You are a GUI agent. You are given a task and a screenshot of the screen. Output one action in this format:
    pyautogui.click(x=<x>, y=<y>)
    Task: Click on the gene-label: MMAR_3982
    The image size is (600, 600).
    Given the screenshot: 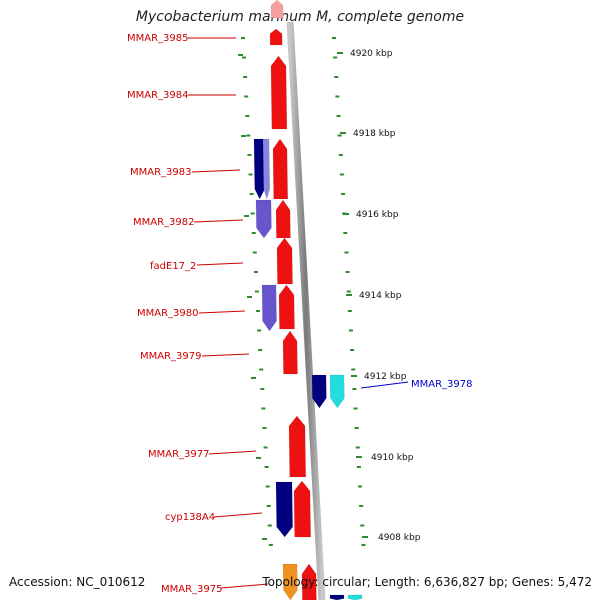 What is the action you would take?
    pyautogui.click(x=164, y=222)
    